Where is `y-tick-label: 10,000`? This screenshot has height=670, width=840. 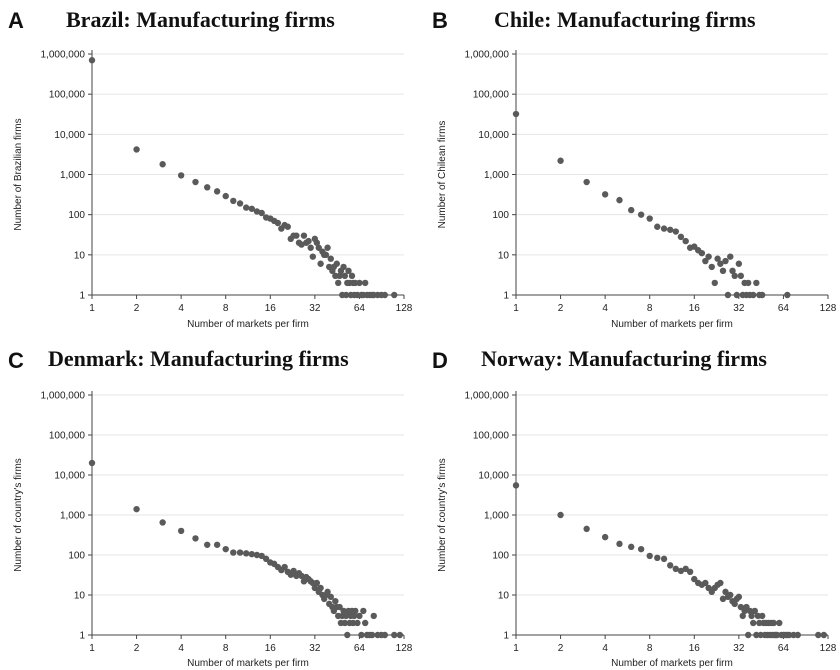
y-tick-label: 10,000 is located at coordinates (493, 476).